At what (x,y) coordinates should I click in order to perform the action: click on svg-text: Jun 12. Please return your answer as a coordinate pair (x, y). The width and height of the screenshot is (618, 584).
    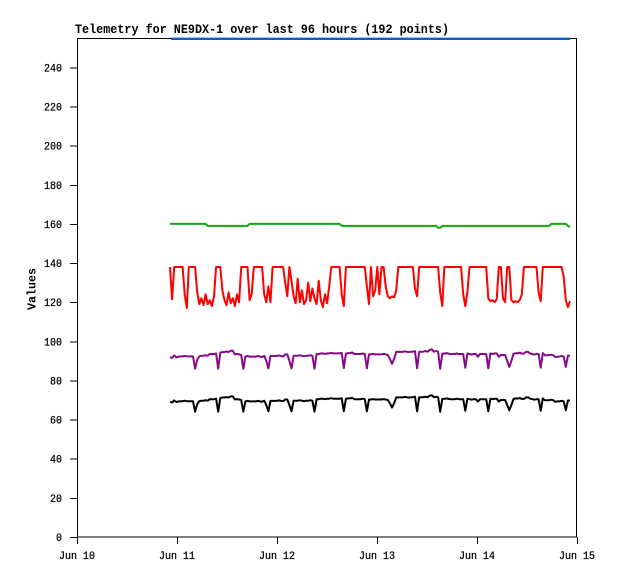
    Looking at the image, I should click on (277, 557).